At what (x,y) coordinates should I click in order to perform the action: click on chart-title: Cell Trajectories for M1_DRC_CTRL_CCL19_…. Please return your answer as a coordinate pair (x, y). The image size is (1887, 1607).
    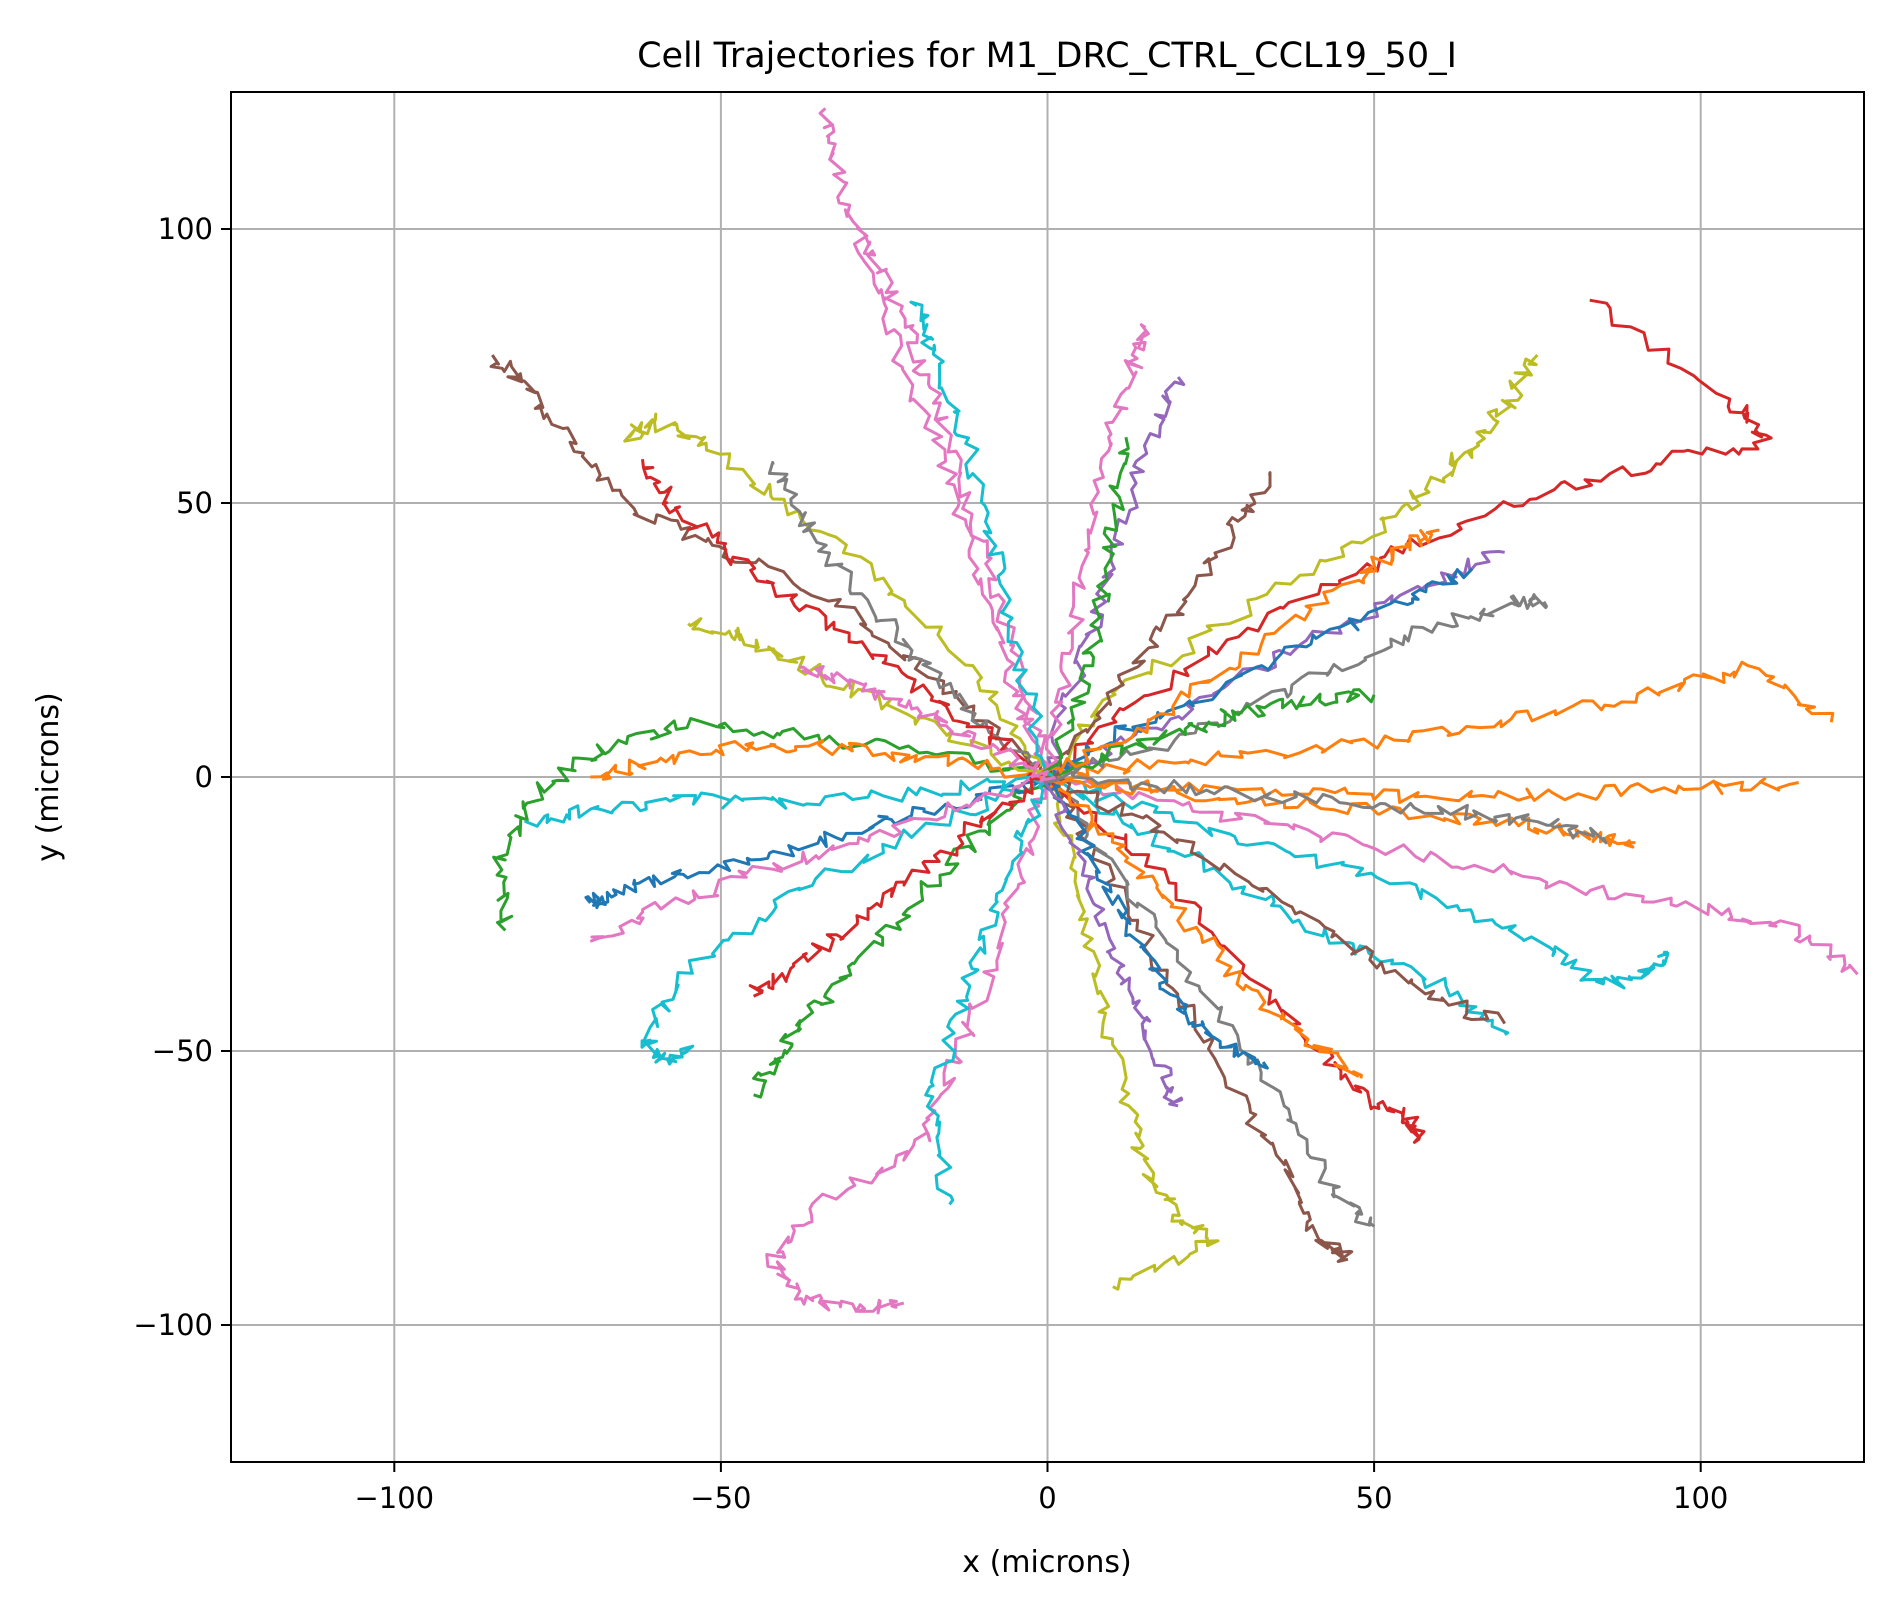
    Looking at the image, I should click on (1047, 56).